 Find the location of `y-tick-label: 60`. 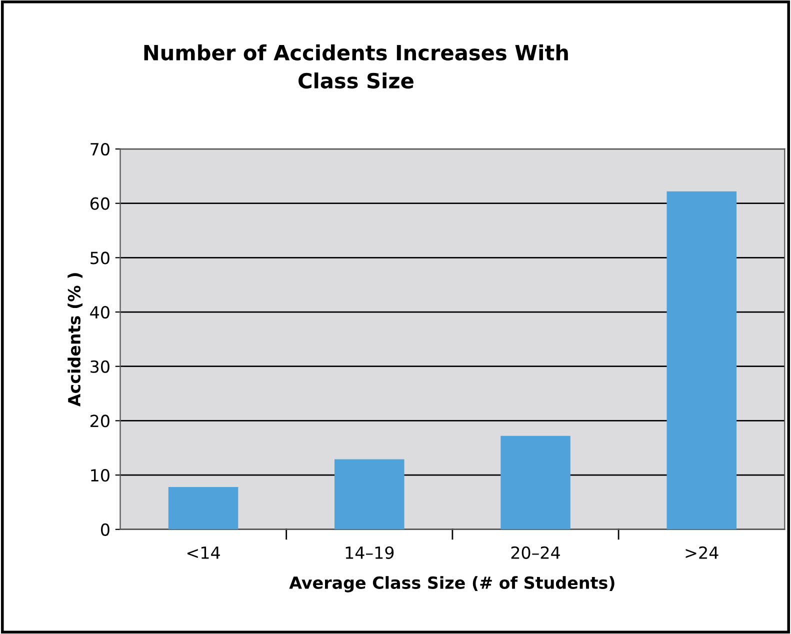

y-tick-label: 60 is located at coordinates (100, 203).